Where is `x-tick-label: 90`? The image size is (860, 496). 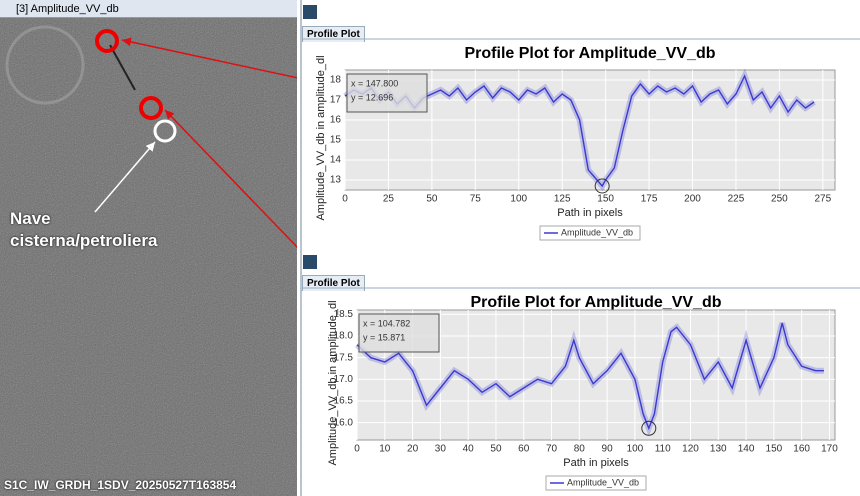
x-tick-label: 90 is located at coordinates (608, 449).